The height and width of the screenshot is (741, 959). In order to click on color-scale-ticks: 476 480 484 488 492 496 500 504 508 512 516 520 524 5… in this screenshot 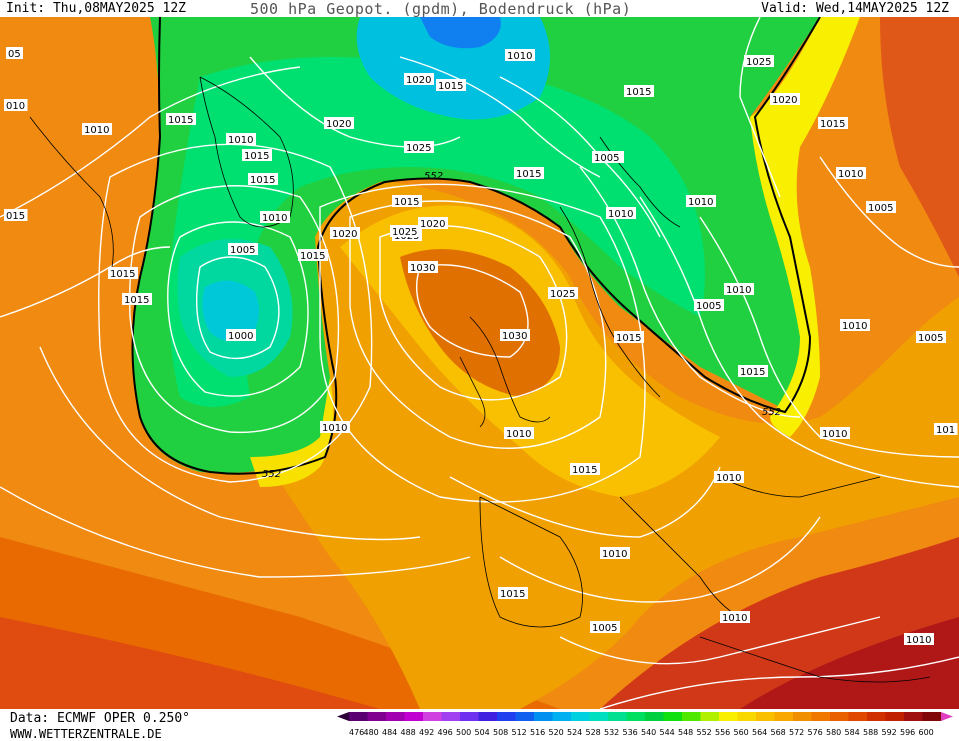, I will do `click(641, 732)`.